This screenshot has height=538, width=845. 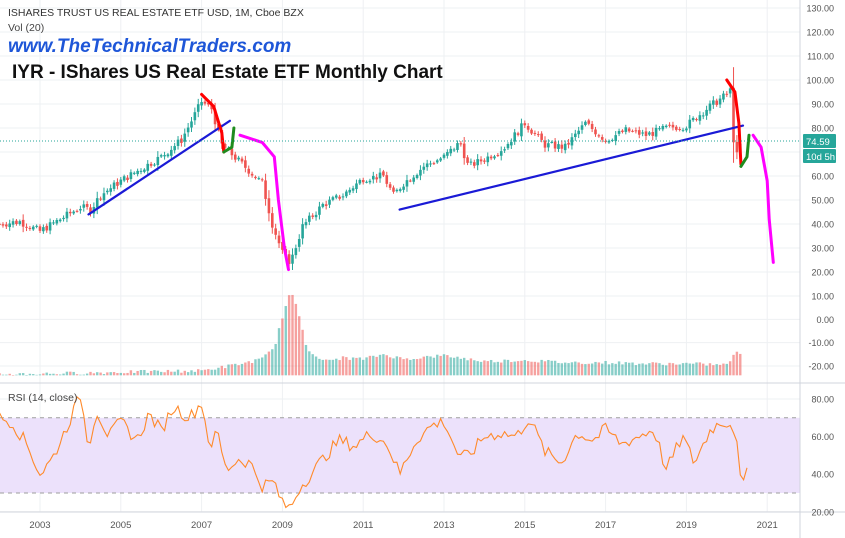 What do you see at coordinates (443, 525) in the screenshot?
I see `year-tick-label: 2013` at bounding box center [443, 525].